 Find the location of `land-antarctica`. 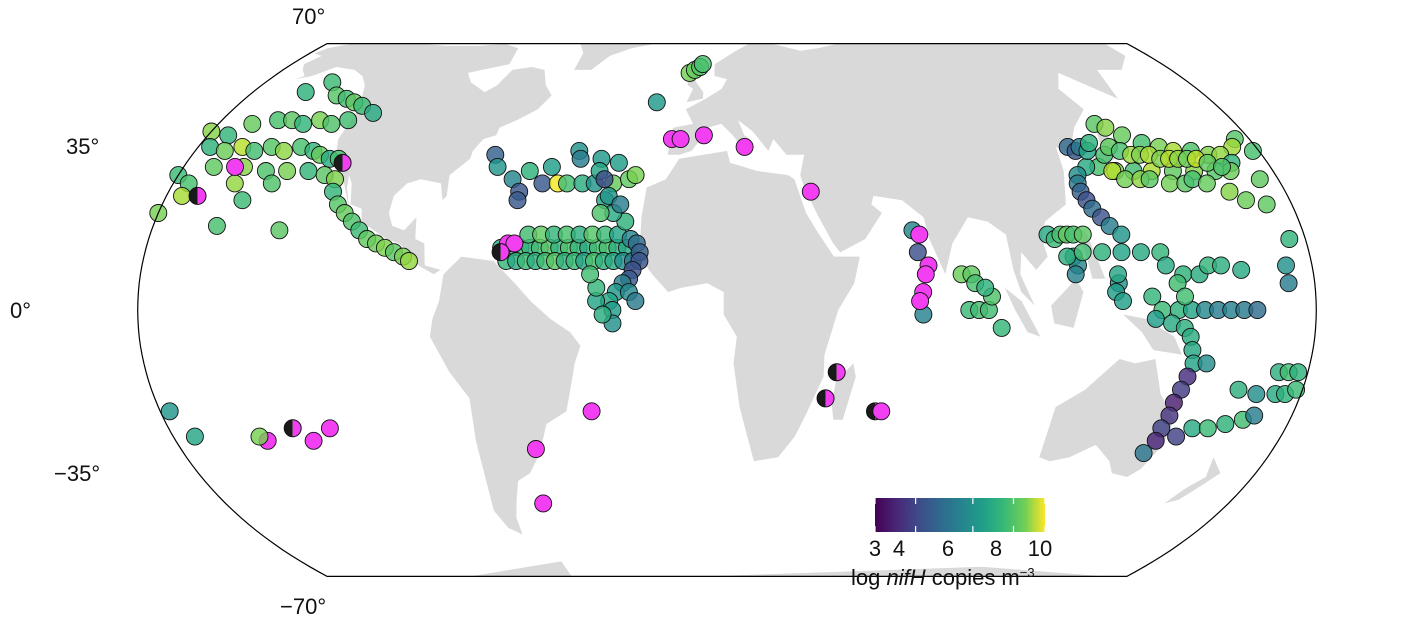

land-antarctica is located at coordinates (774, 569).